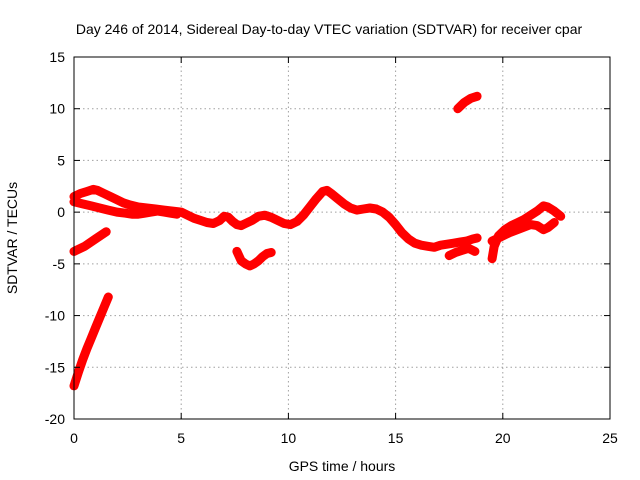 The width and height of the screenshot is (640, 480). What do you see at coordinates (396, 438) in the screenshot?
I see `x-tick-label: 15` at bounding box center [396, 438].